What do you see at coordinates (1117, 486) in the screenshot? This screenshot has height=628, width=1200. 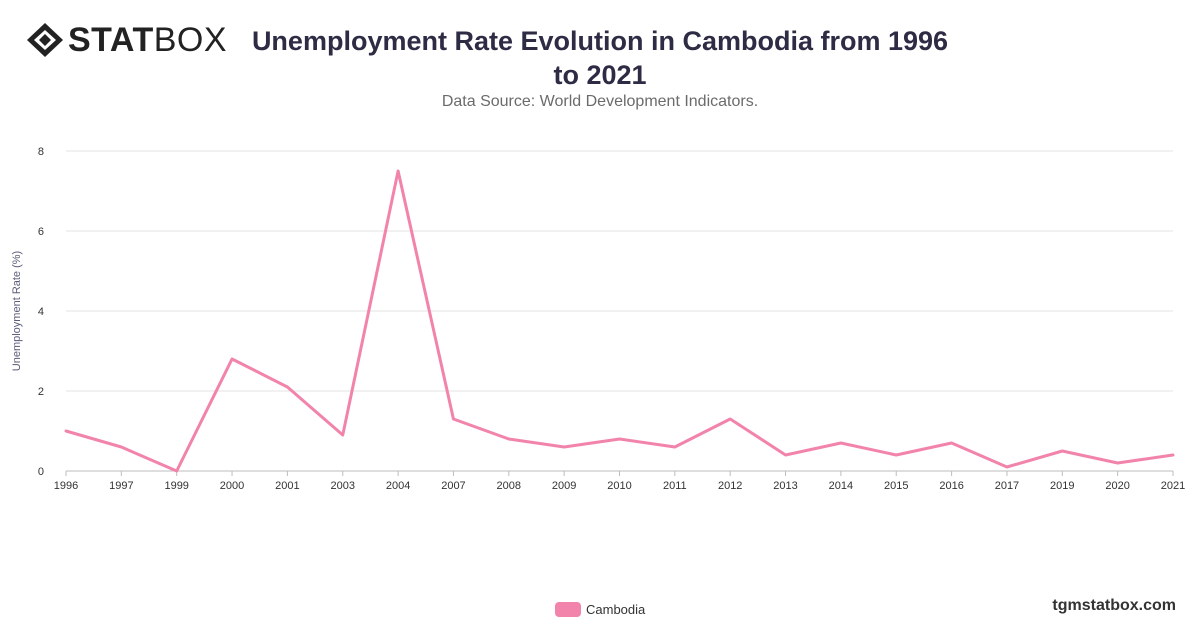 I see `x-tick-label: 2020` at bounding box center [1117, 486].